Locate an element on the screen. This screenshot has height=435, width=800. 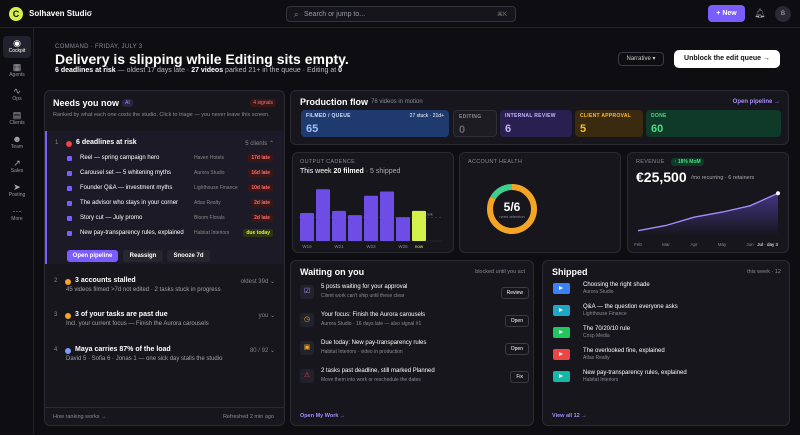
posting-icon: ➤ is located at coordinates (17, 187).